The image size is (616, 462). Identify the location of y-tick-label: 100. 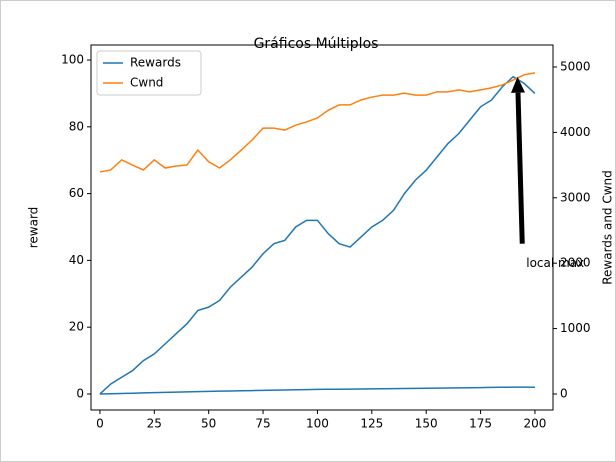
(72, 60).